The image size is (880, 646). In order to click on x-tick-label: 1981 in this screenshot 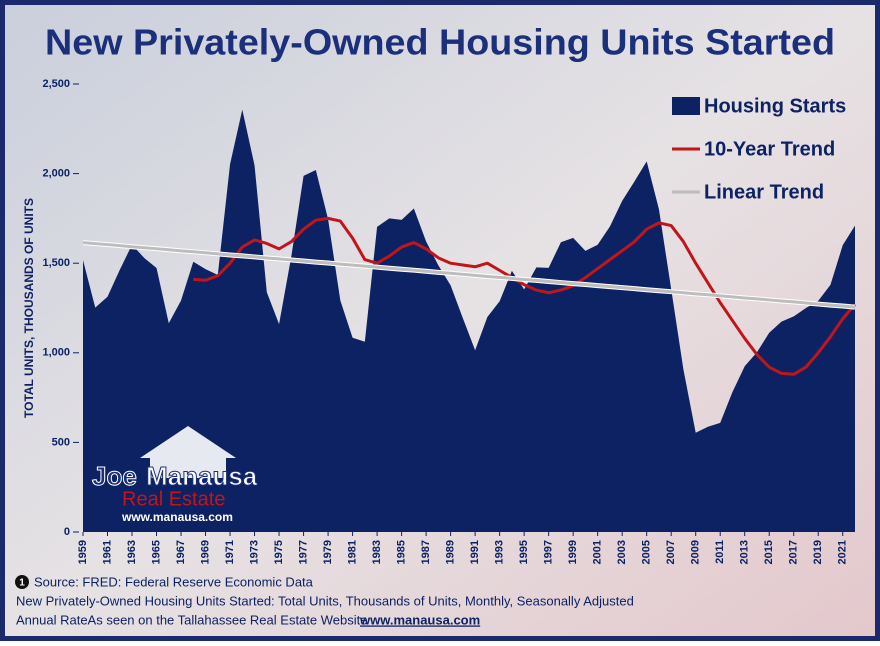, I will do `click(352, 552)`.